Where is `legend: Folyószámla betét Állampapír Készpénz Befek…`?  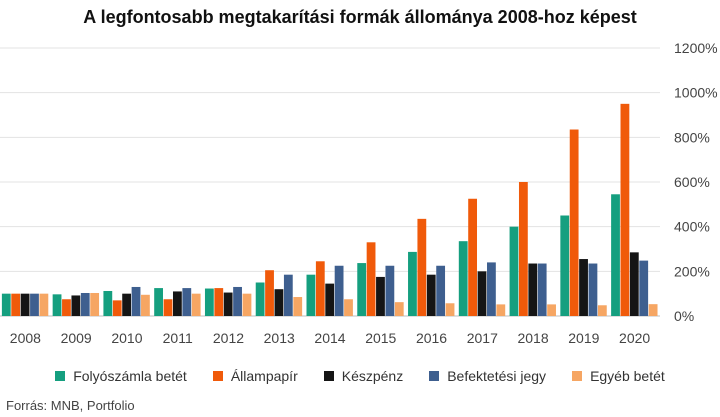
legend: Folyószámla betét Állampapír Készpénz Befek… is located at coordinates (360, 376).